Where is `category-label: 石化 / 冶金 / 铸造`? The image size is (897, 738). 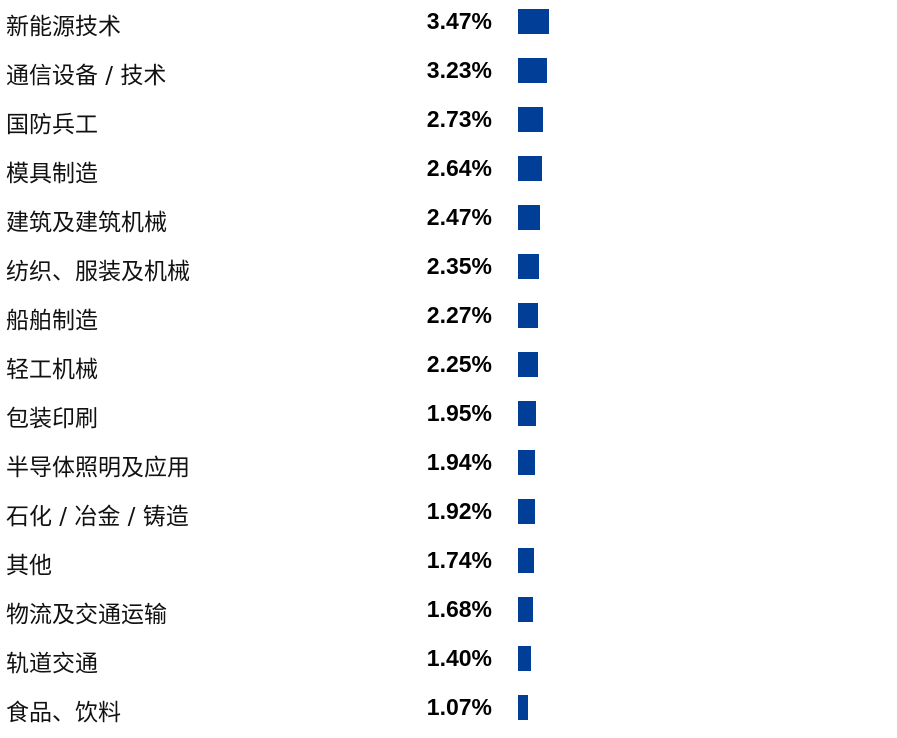 category-label: 石化 / 冶金 / 铸造 is located at coordinates (97, 517).